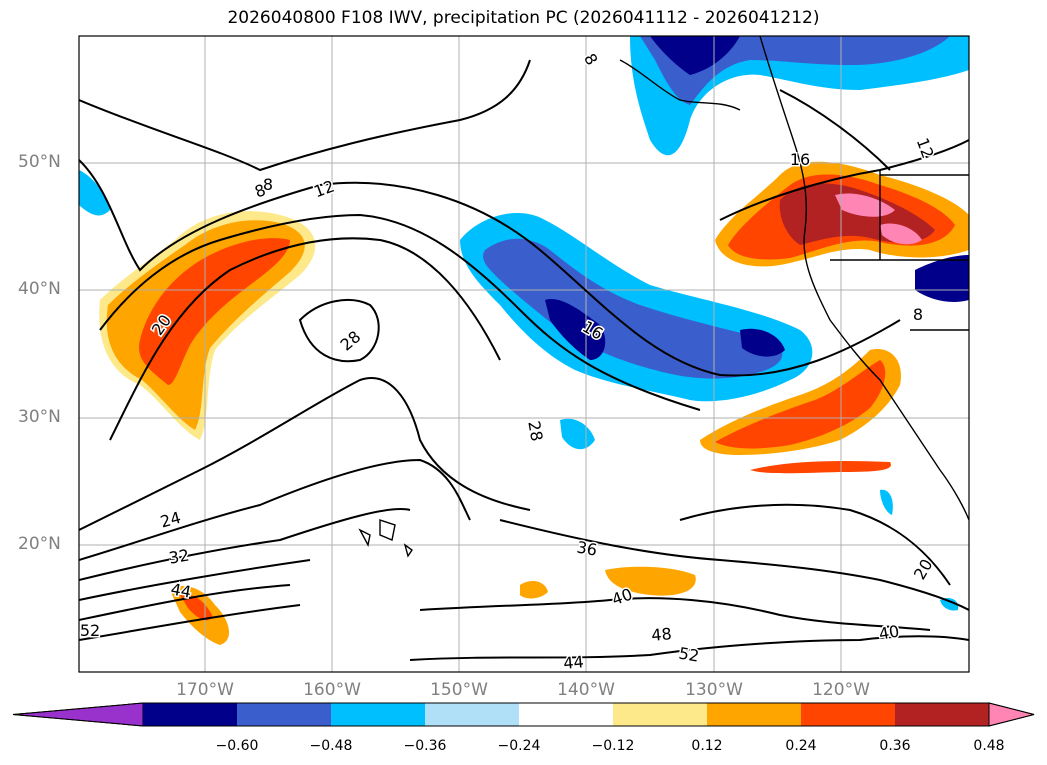  I want to click on contour-label: 20, so click(923, 569).